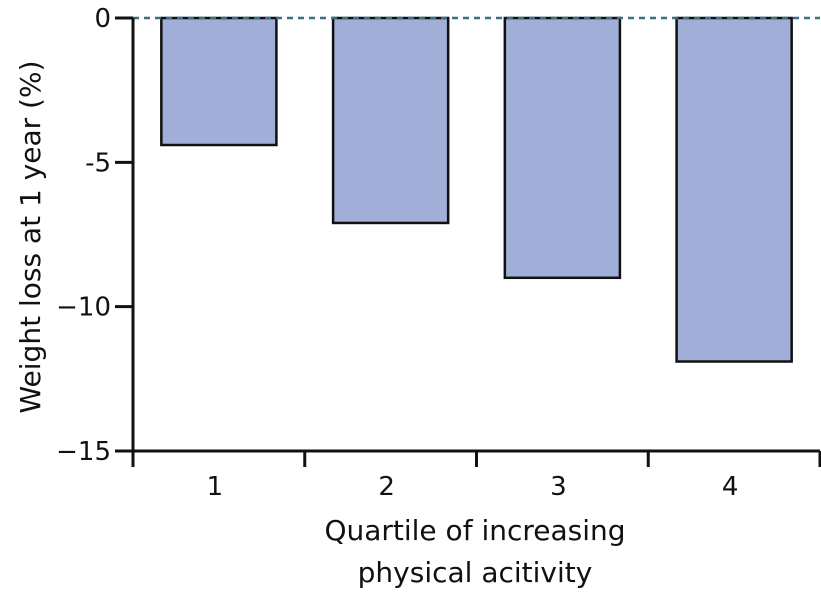  What do you see at coordinates (94, 235) in the screenshot?
I see `y-axis-ticks: 0 -5 −10 −15` at bounding box center [94, 235].